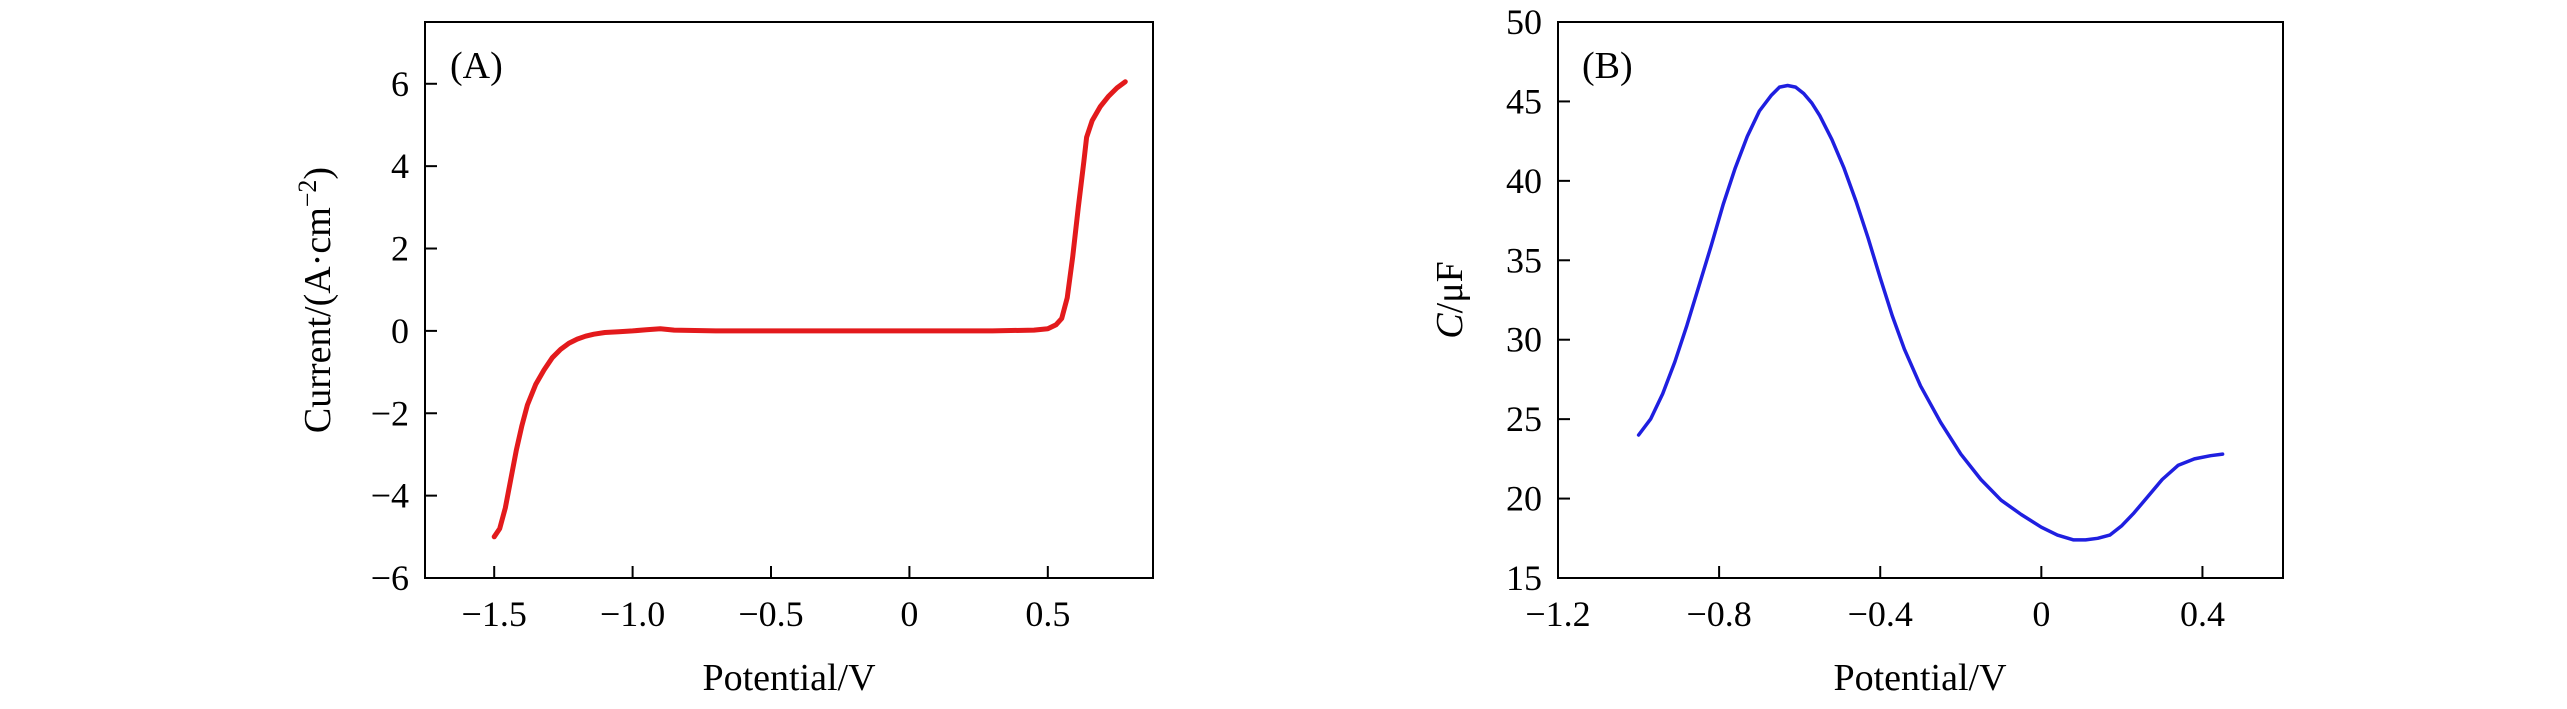  Describe the element at coordinates (476, 66) in the screenshot. I see `panel-a-label: (A)` at that location.